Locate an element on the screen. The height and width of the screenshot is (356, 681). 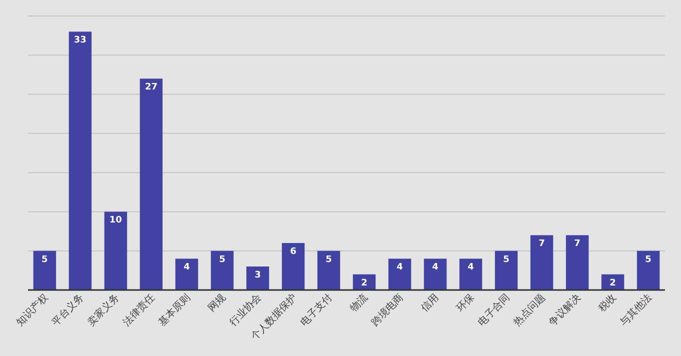
x-tick-label: 与其他法 is located at coordinates (636, 310).